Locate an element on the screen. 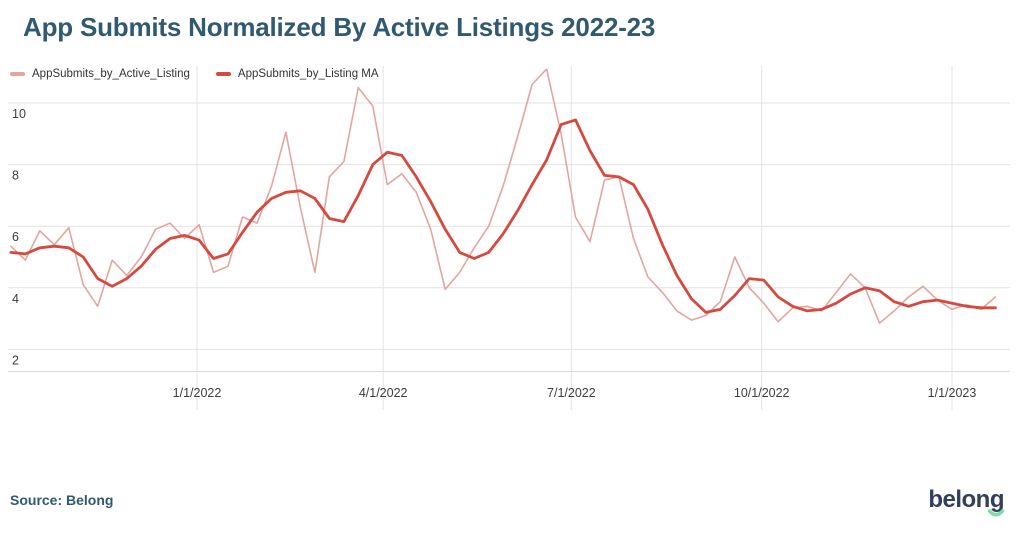 This screenshot has height=544, width=1024. legend-item-1: AppSubmits_by_Listing MA is located at coordinates (297, 74).